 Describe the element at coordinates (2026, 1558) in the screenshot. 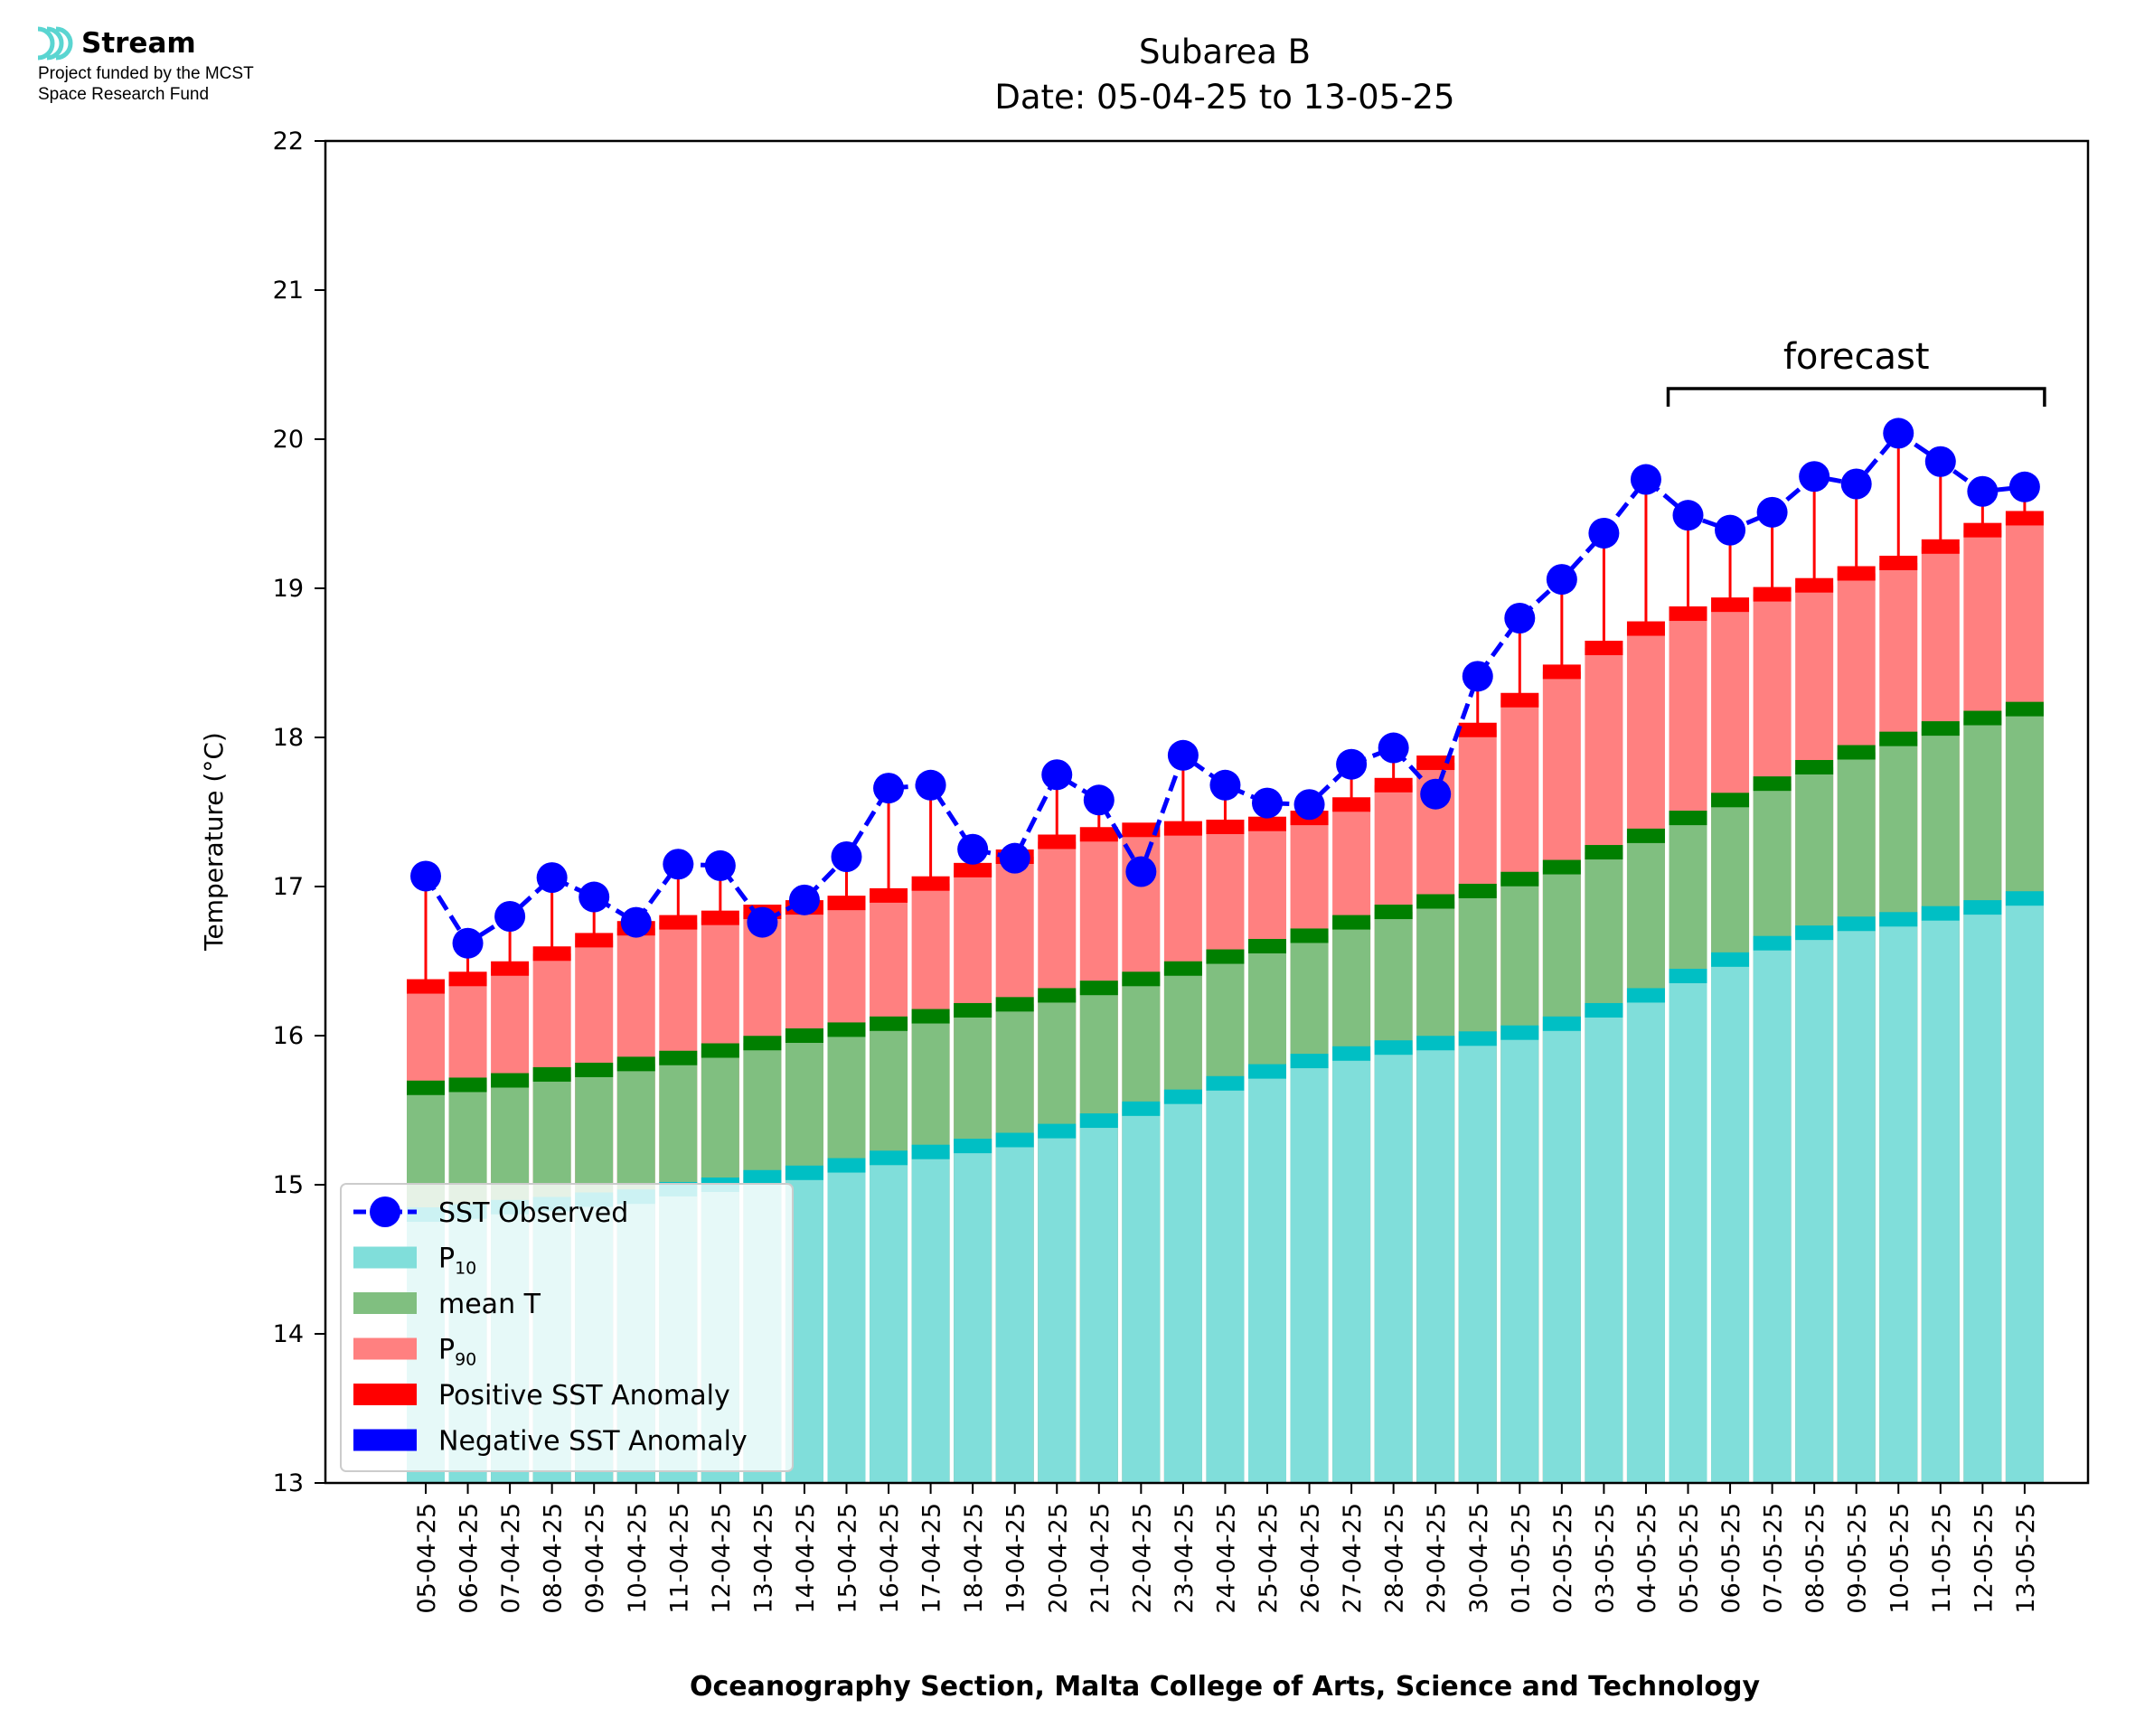

I see `x-tick-label: 13-05-25` at that location.